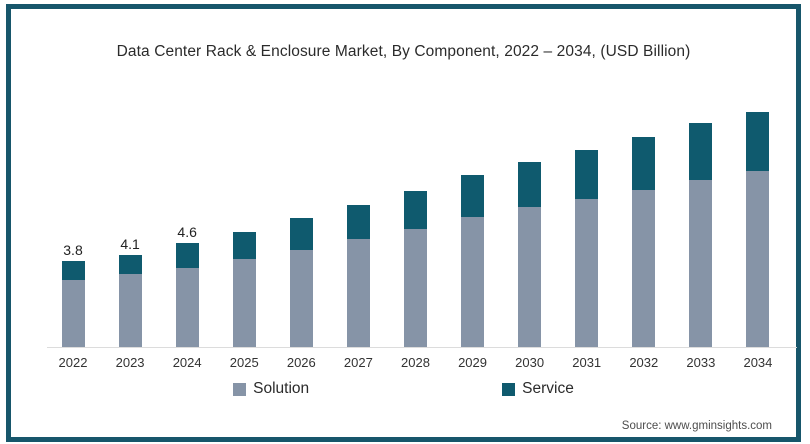 The width and height of the screenshot is (810, 444). Describe the element at coordinates (73, 217) in the screenshot. I see `bar-group: 3.8` at that location.